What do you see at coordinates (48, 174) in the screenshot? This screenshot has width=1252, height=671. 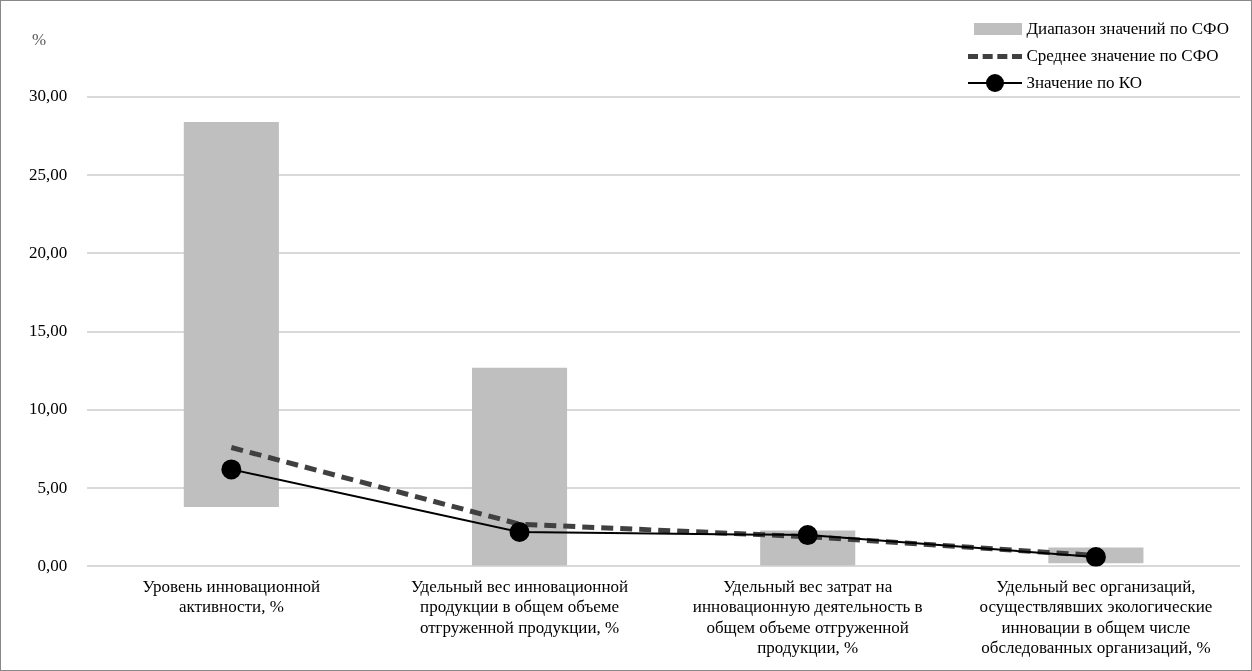 I see `y-tick-label: 25,00` at bounding box center [48, 174].